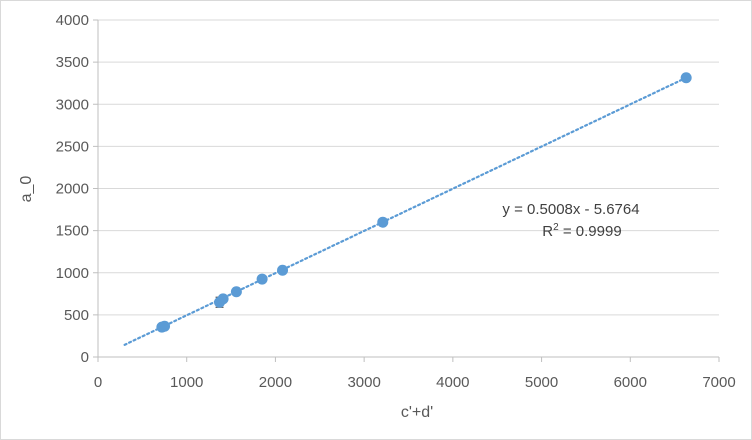 This screenshot has height=440, width=752. What do you see at coordinates (72, 62) in the screenshot?
I see `y-tick-label: 3500` at bounding box center [72, 62].